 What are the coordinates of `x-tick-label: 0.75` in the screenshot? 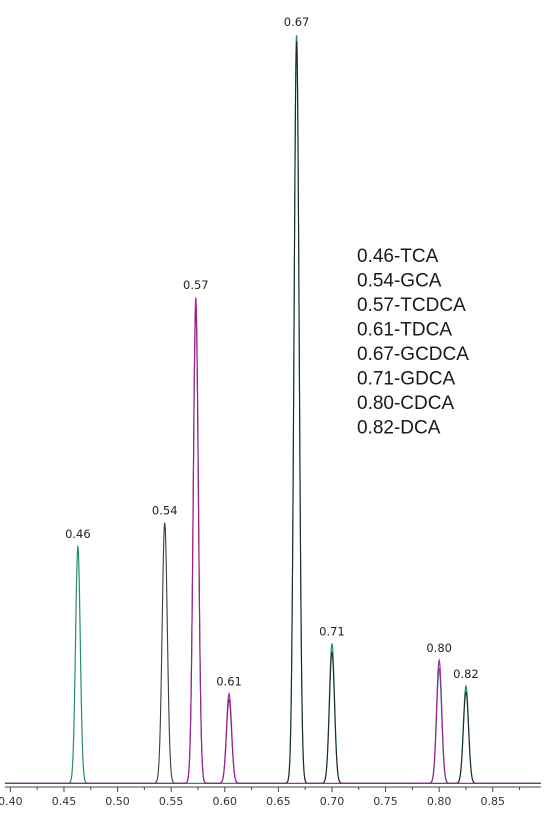 It's located at (385, 801).